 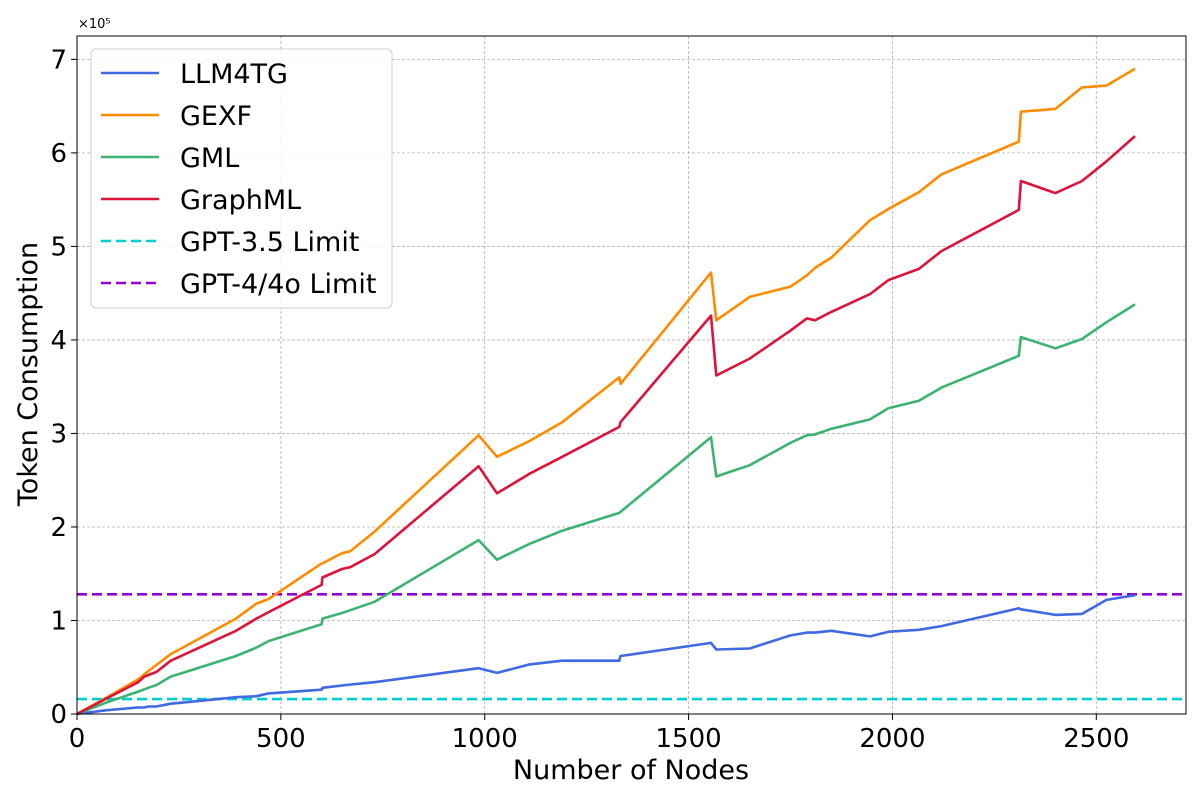 What do you see at coordinates (58, 434) in the screenshot?
I see `y-tick-label: 3` at bounding box center [58, 434].